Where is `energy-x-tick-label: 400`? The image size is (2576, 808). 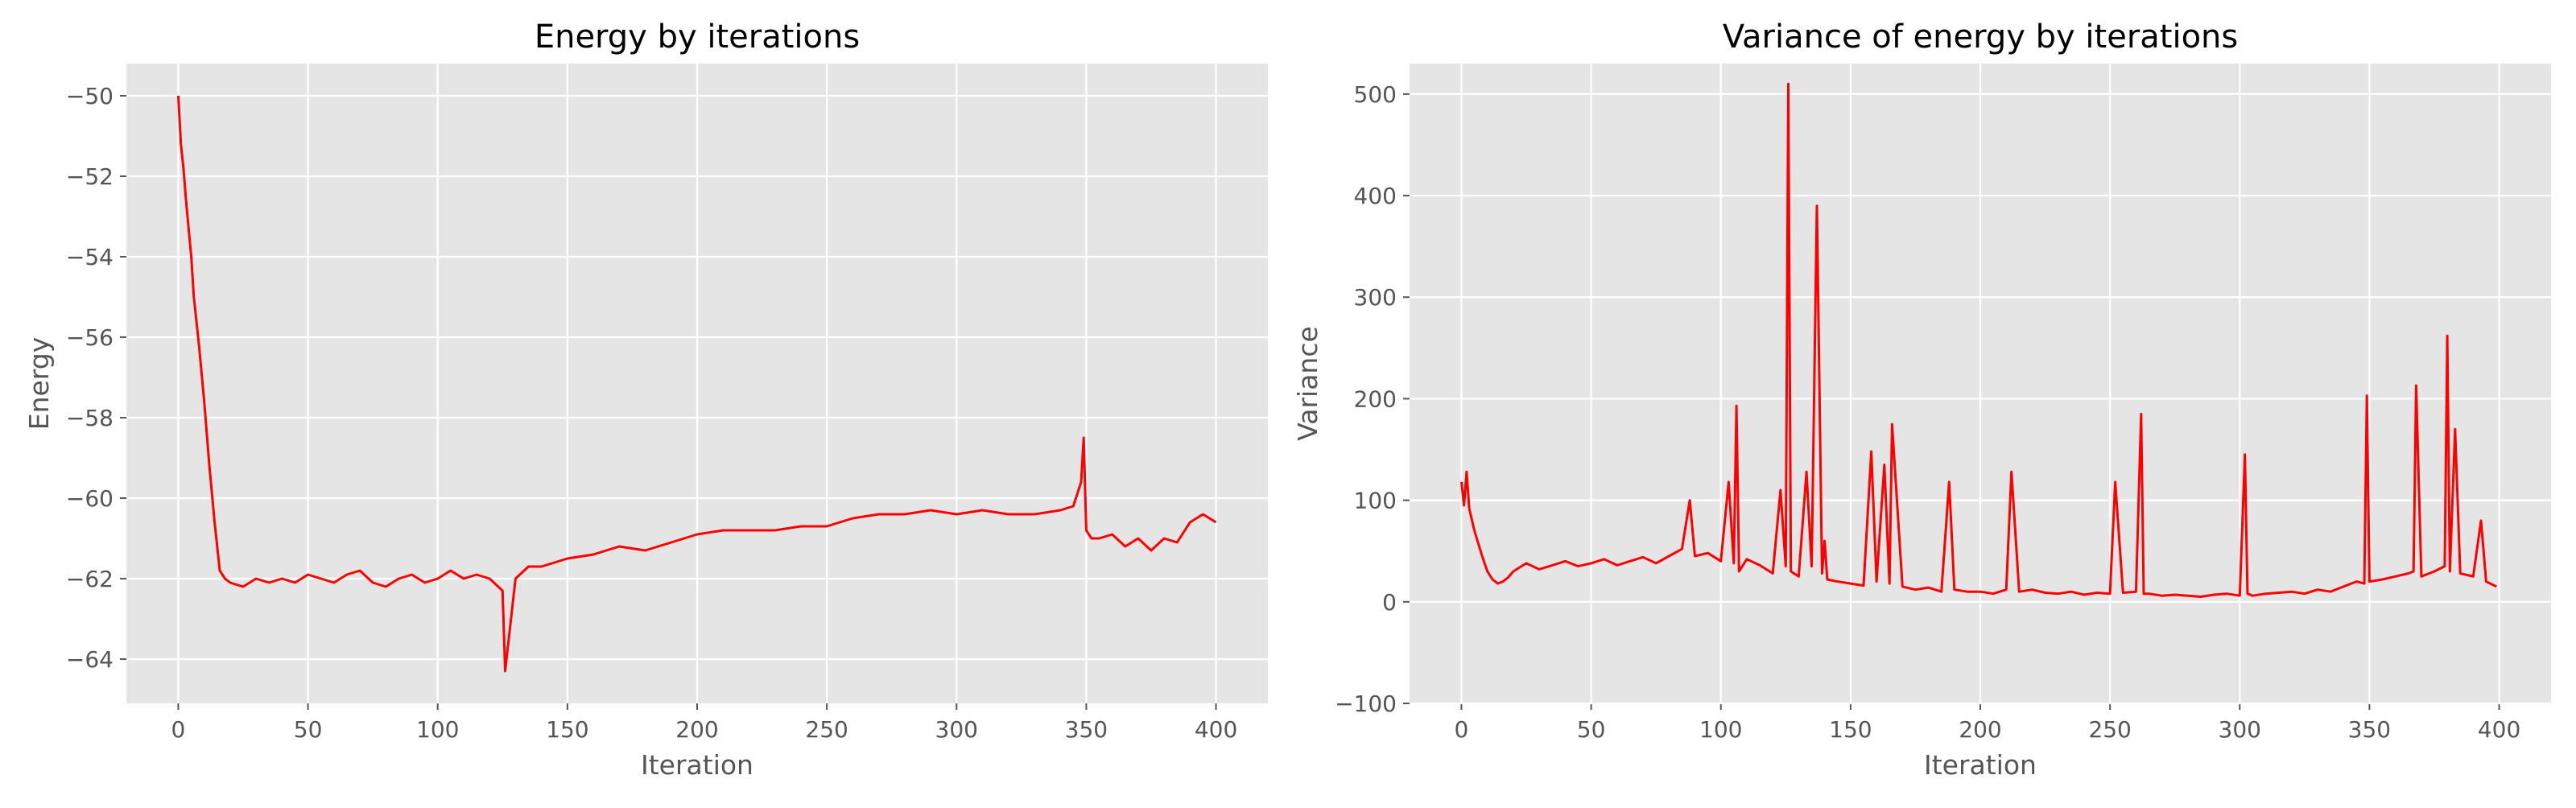 energy-x-tick-label: 400 is located at coordinates (1216, 729).